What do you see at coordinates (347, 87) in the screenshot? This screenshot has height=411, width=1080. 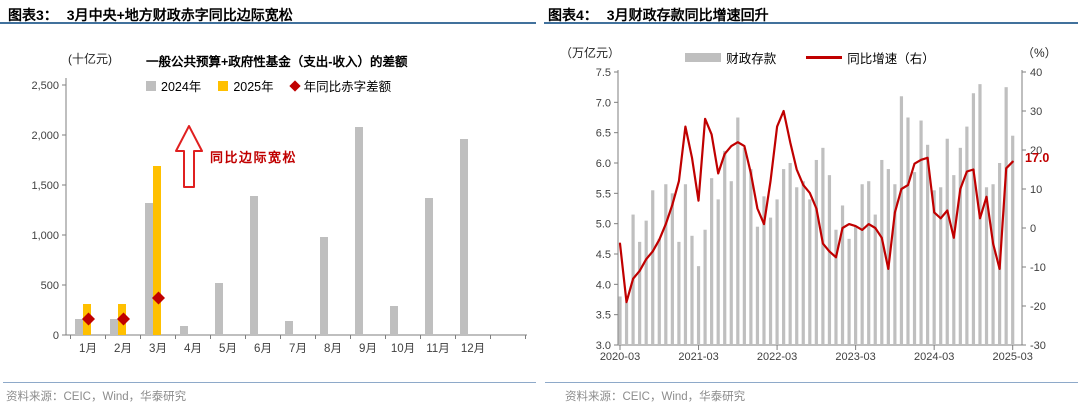 I see `legend-label: 年同比赤字差额` at bounding box center [347, 87].